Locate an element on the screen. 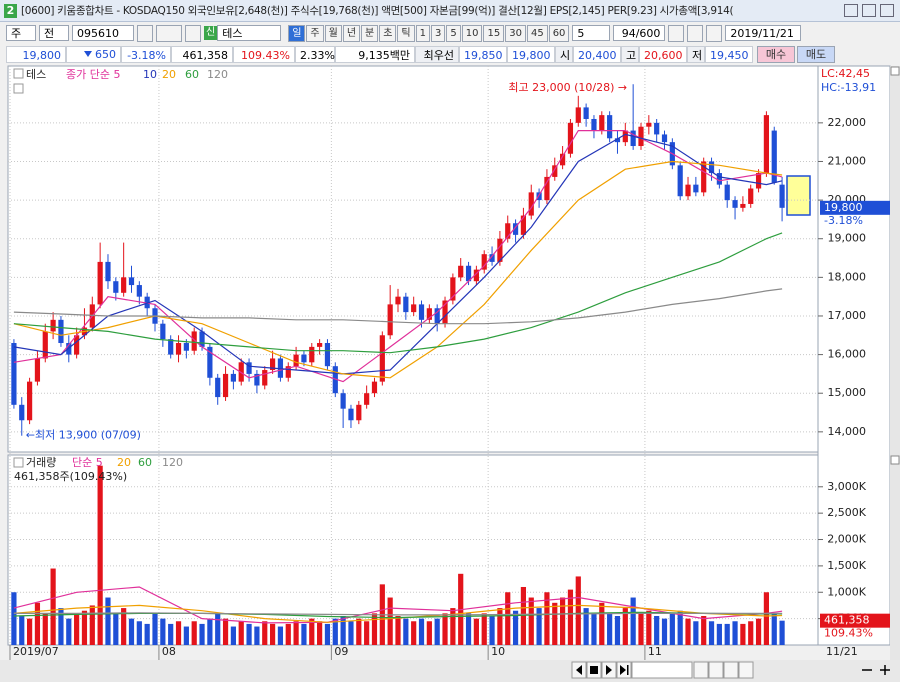 This screenshot has width=900, height=682. window-buttons is located at coordinates (872, 10).